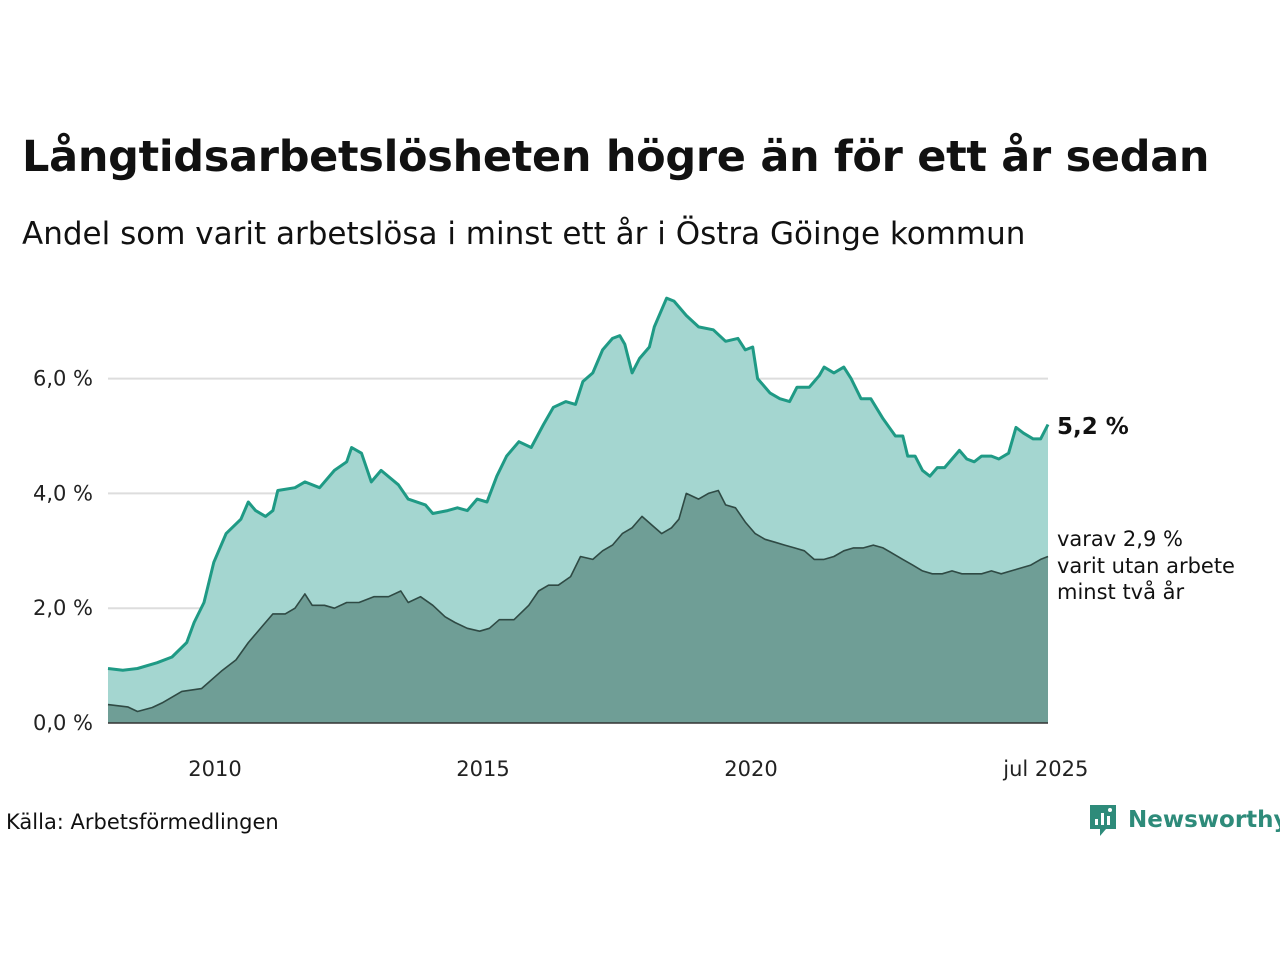 This screenshot has height=960, width=1280. I want to click on x-tick-label: 2015, so click(482, 769).